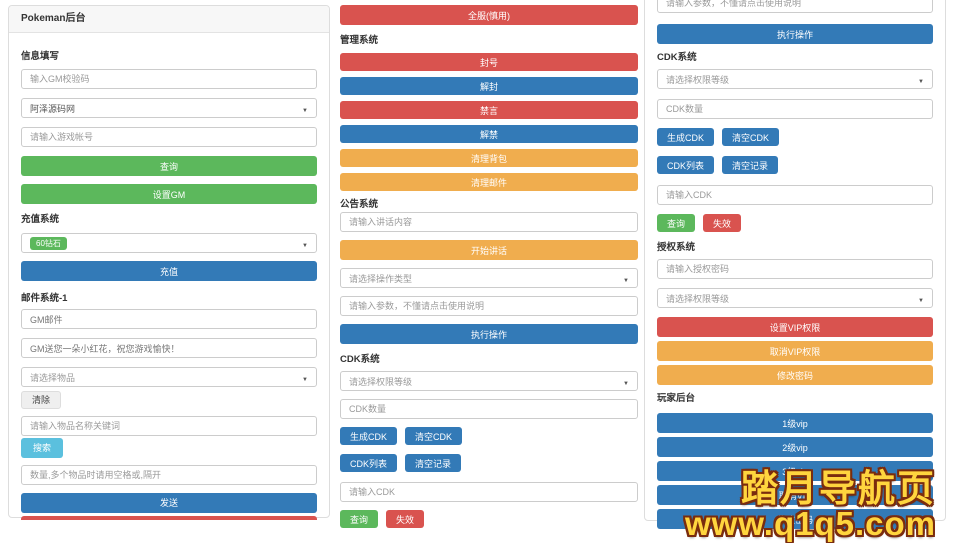  I want to click on change-password-player-button: 修改密码, so click(795, 519).